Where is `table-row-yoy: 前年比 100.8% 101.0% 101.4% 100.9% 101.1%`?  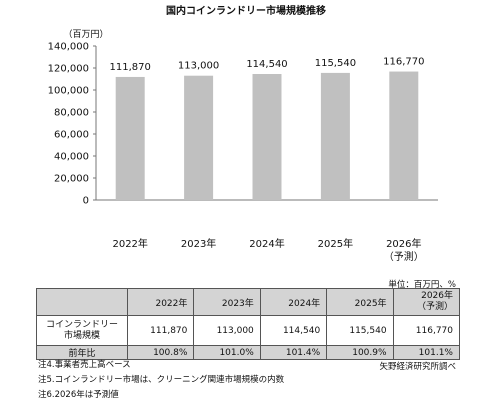
table-row-yoy: 前年比 100.8% 101.0% 101.4% 100.9% 101.1% is located at coordinates (248, 352).